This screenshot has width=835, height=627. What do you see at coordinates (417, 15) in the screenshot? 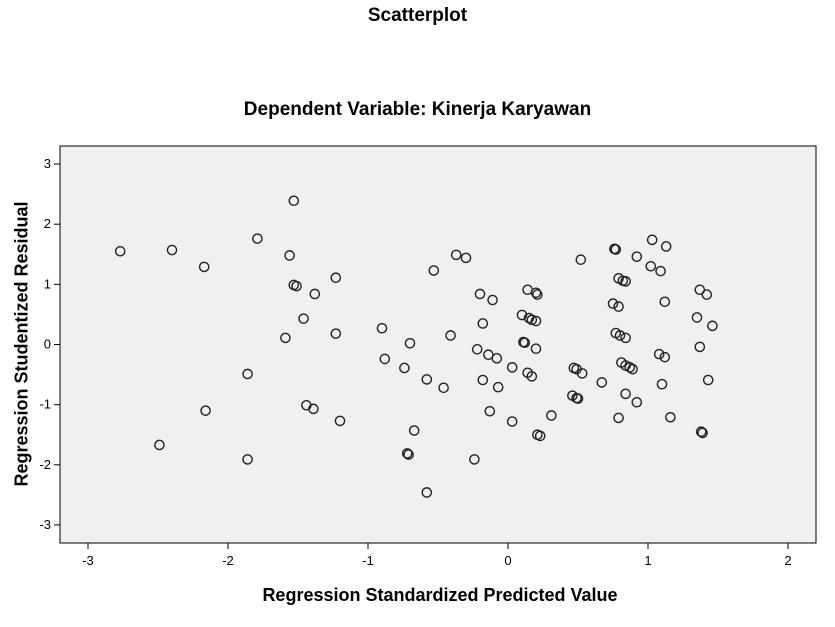
I see `chart-title: Scatterplot` at bounding box center [417, 15].